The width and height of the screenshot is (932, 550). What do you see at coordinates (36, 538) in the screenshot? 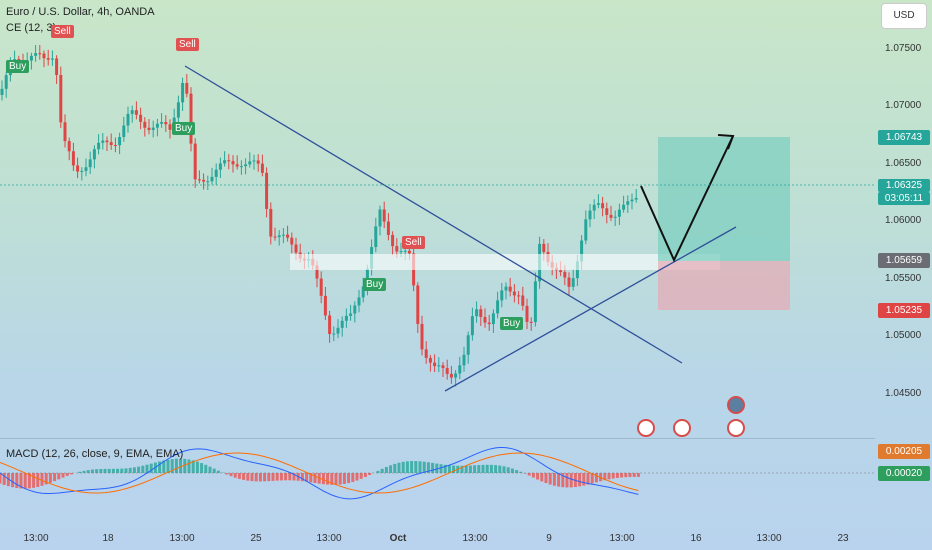
I see `time-tick: 13:00` at bounding box center [36, 538].